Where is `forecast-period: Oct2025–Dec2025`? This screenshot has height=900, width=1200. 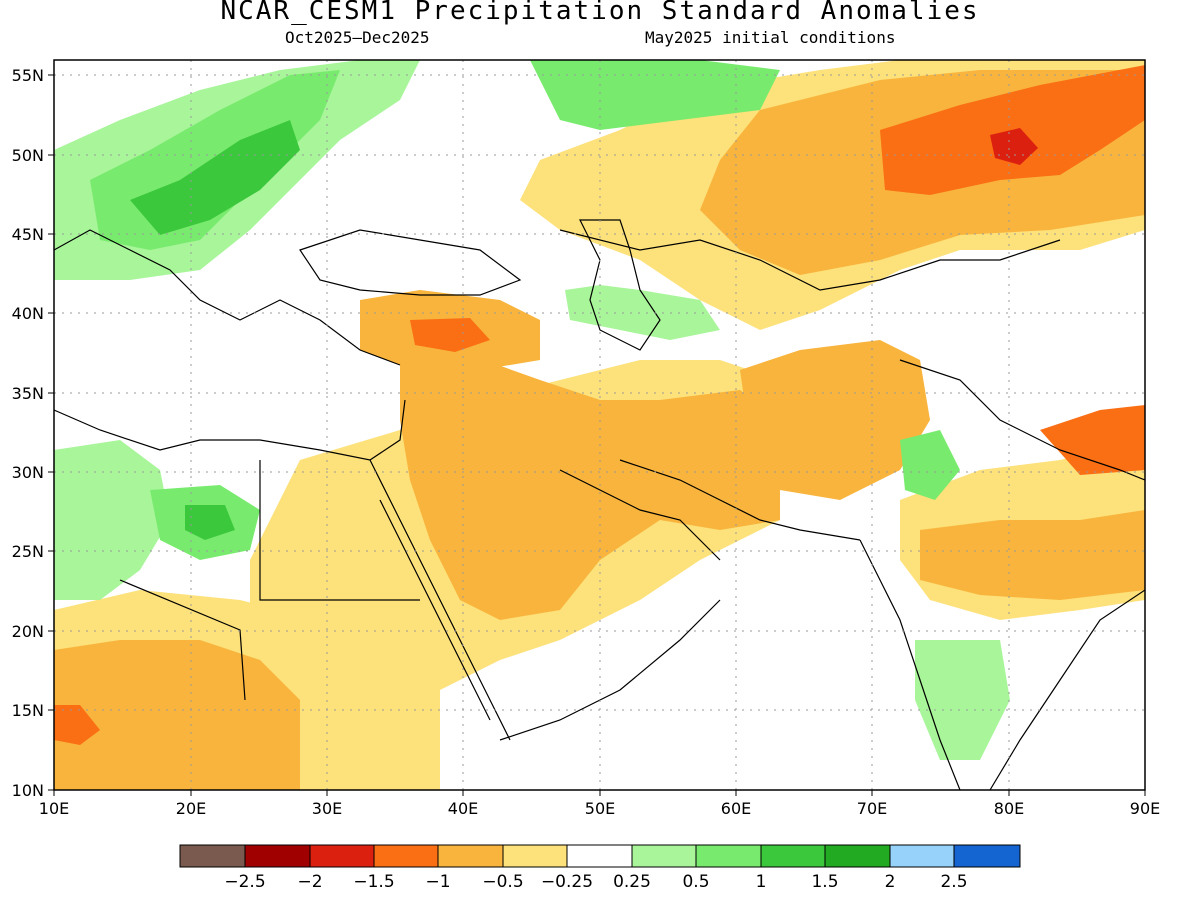 forecast-period: Oct2025–Dec2025 is located at coordinates (357, 37).